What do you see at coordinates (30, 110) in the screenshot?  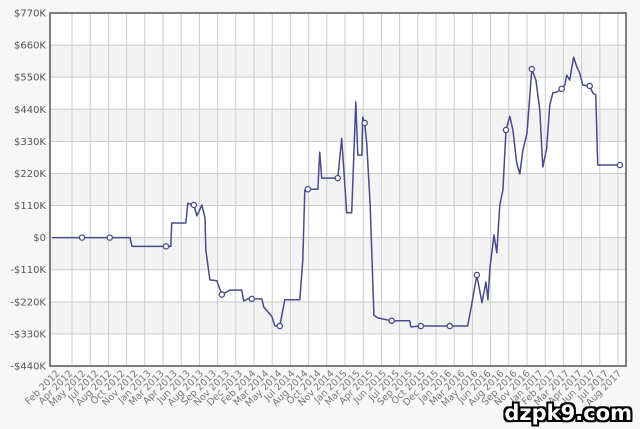 I see `y-tick-label: $440K` at bounding box center [30, 110].